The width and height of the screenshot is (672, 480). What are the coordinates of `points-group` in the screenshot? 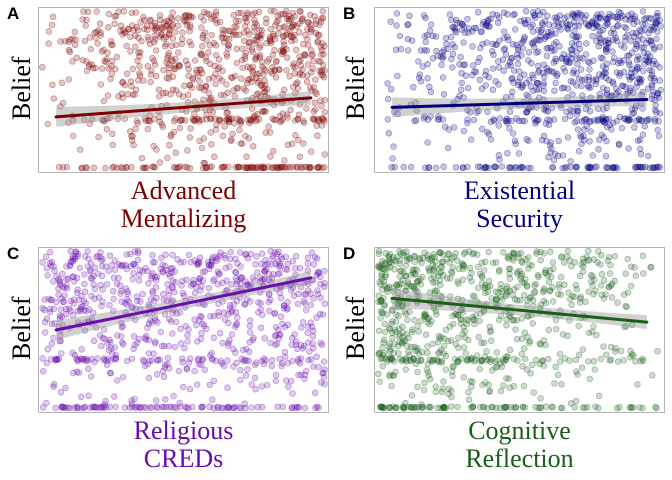 It's located at (184, 329).